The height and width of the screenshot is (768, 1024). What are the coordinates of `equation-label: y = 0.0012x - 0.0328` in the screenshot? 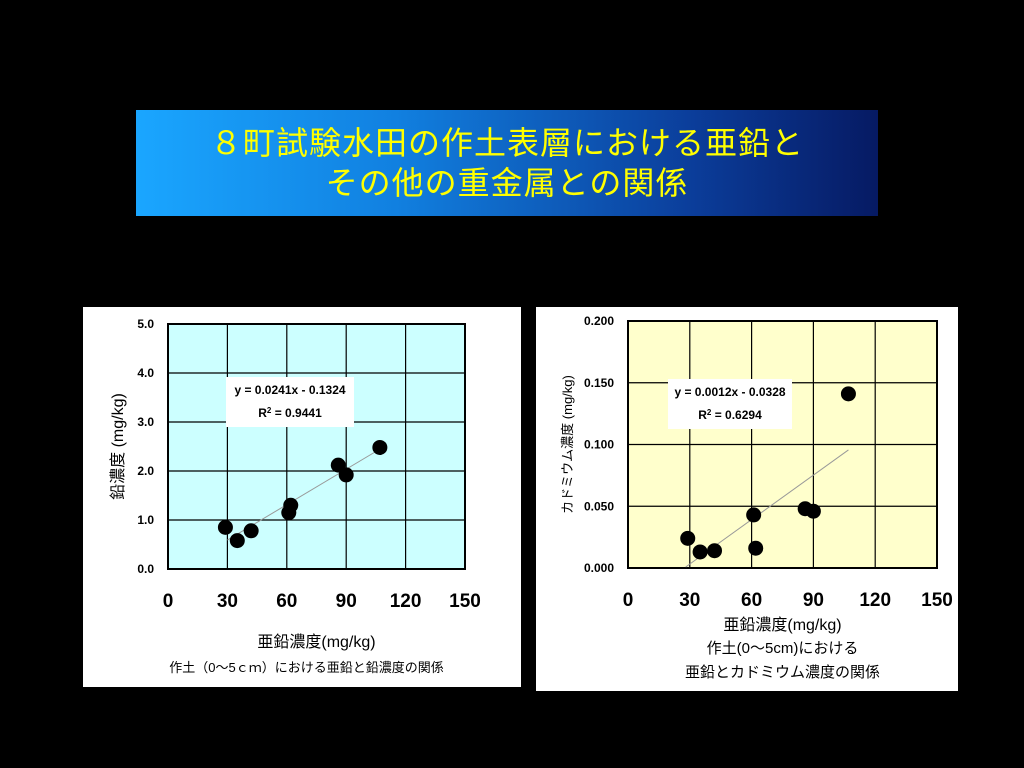 It's located at (729, 392).